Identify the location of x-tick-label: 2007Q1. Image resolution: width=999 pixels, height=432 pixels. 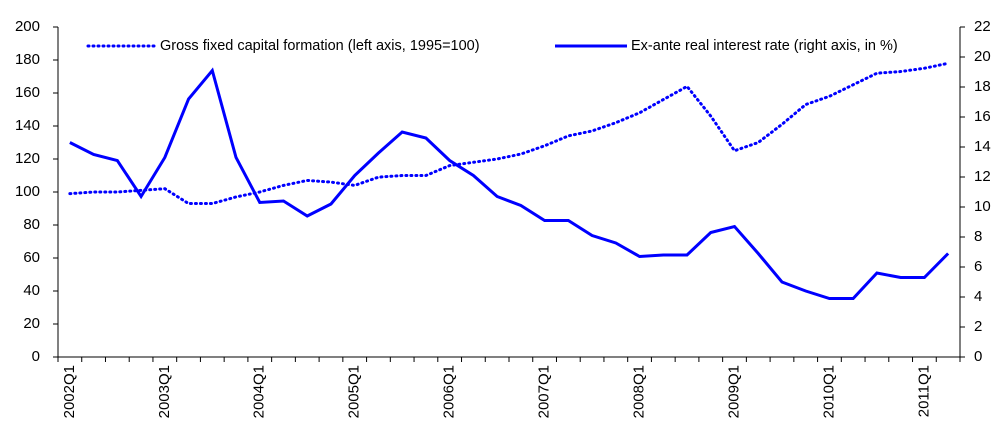
(544, 391).